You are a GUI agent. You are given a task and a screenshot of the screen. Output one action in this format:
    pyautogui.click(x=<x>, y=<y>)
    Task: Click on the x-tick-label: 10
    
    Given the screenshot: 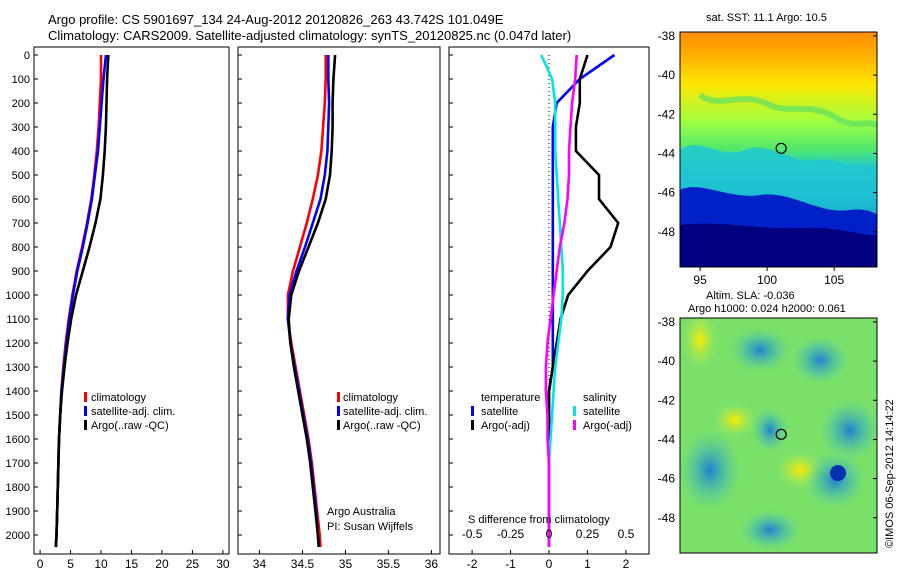 What is the action you would take?
    pyautogui.click(x=101, y=564)
    